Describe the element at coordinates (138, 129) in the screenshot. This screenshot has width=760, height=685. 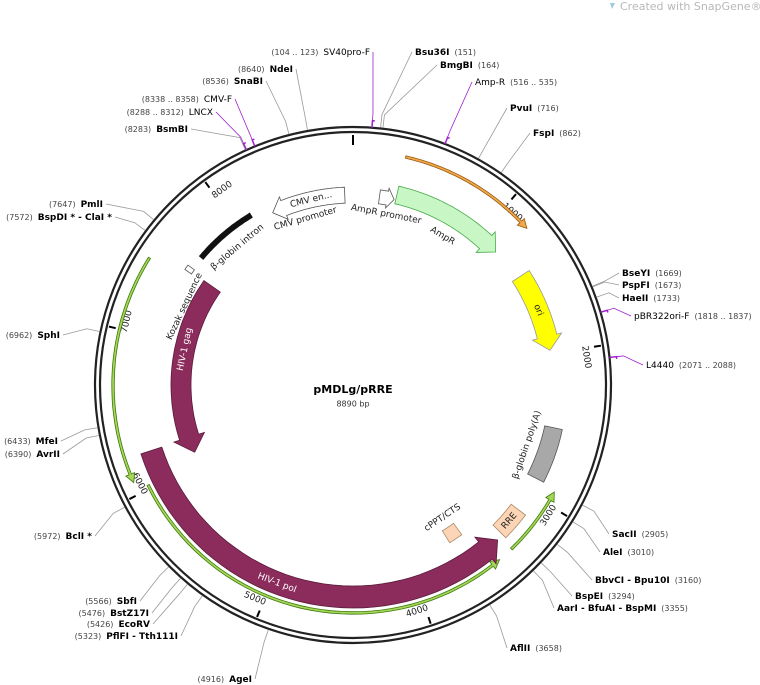
I see `label-position: (8283)` at that location.